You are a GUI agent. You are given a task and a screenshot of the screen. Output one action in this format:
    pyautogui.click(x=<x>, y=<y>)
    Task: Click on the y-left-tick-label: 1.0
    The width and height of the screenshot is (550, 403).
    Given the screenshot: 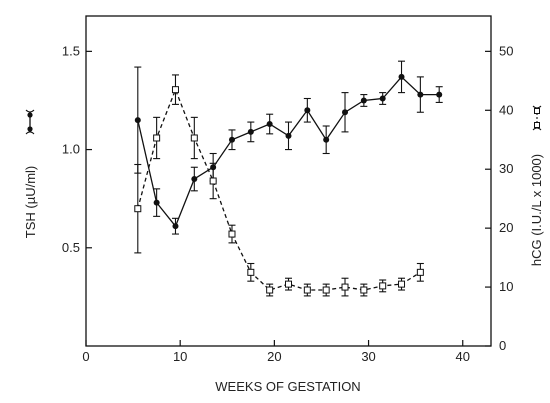 What is the action you would take?
    pyautogui.click(x=71, y=149)
    